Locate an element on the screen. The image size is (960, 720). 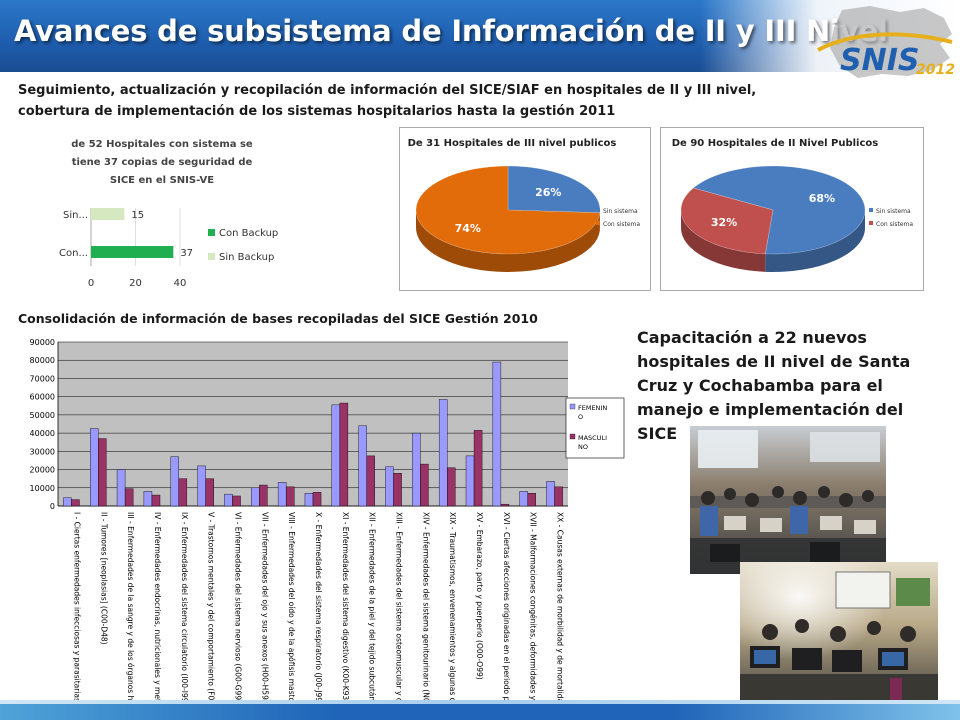
main-chart-x-label-1: II - Tumores [neoplasias] (C00-D48) is located at coordinates (103, 578).